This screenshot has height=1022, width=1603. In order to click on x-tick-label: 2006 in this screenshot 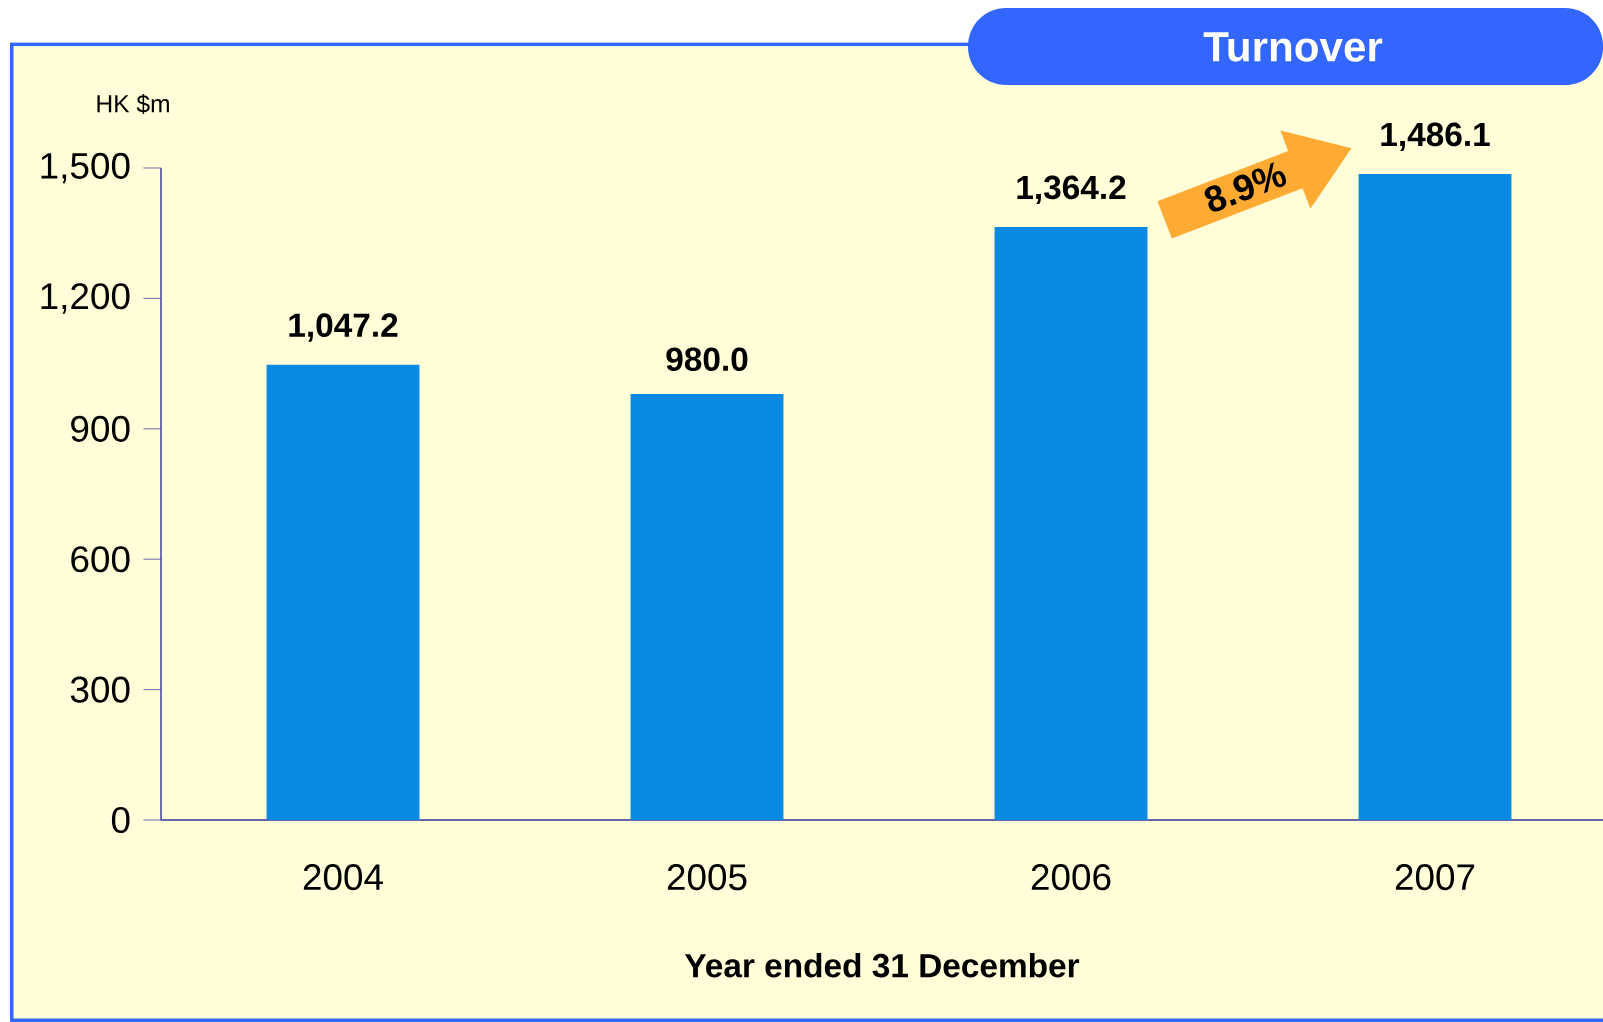, I will do `click(1071, 877)`.